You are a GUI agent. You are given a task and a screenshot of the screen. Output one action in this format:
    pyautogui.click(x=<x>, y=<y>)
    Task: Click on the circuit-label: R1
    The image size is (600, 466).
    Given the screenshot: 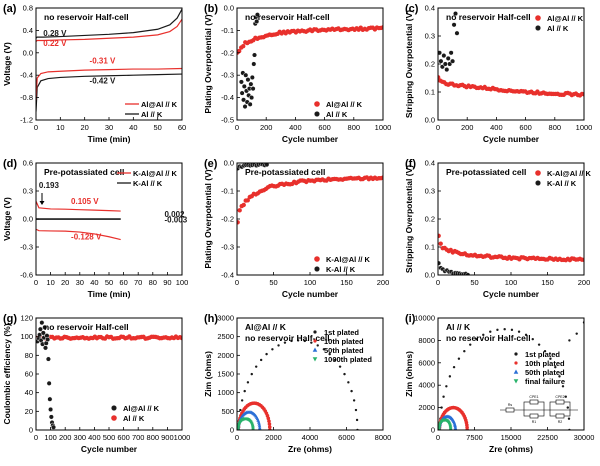 What is the action you would take?
    pyautogui.click(x=534, y=422)
    